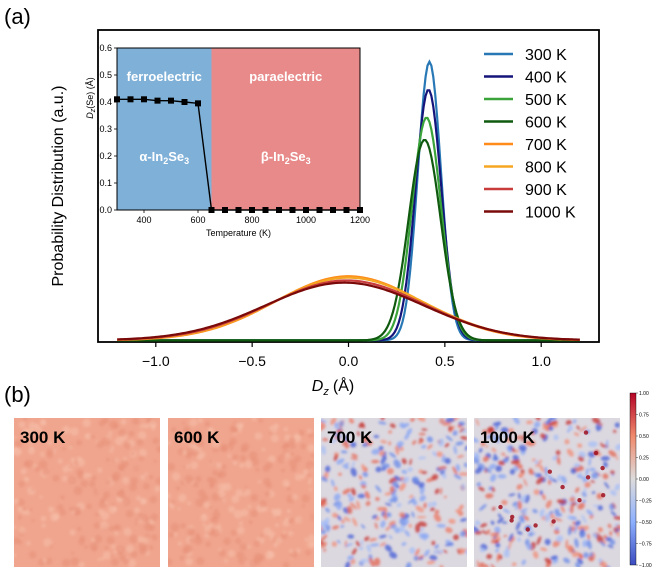  I want to click on x-label-sub: z, so click(325, 392).